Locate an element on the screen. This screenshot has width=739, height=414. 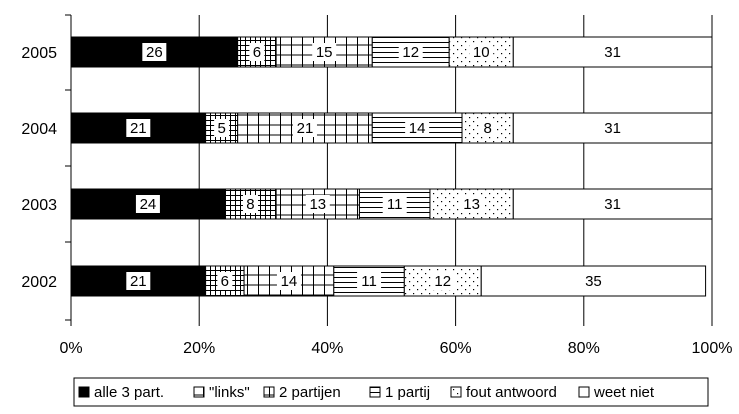
x-tick-label: 20% is located at coordinates (199, 348).